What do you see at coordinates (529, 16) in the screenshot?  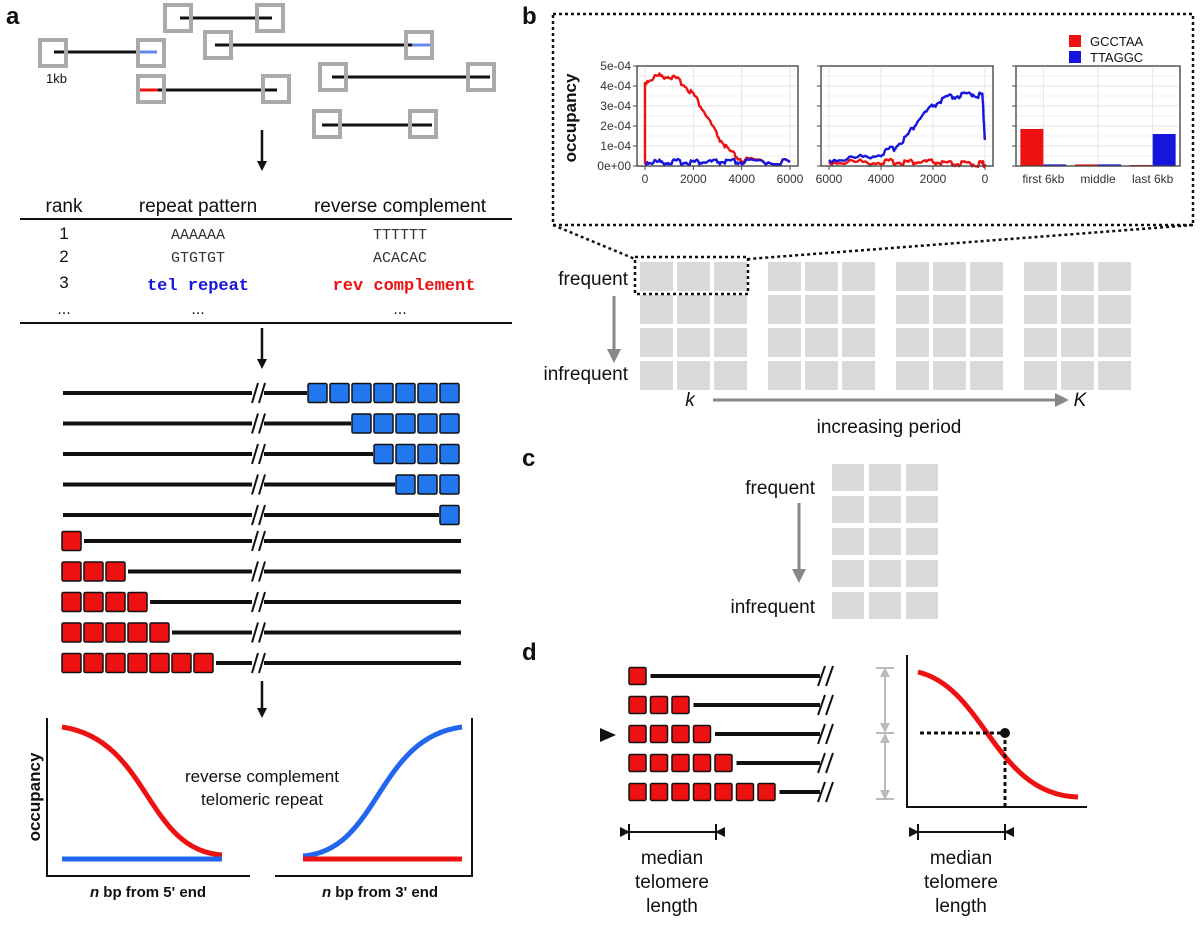 I see `panel-label-b: b` at bounding box center [529, 16].